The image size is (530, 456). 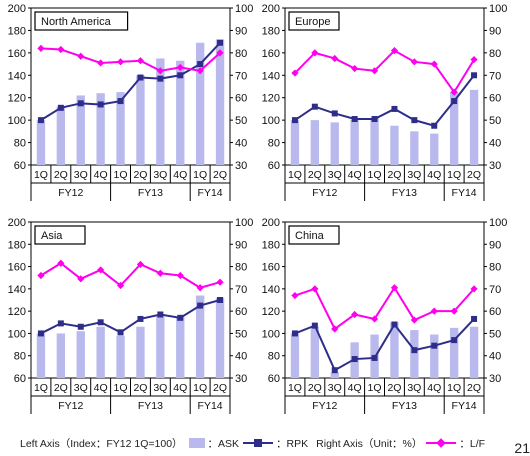 I want to click on y-right-tick-label: 70, so click(x=495, y=290).